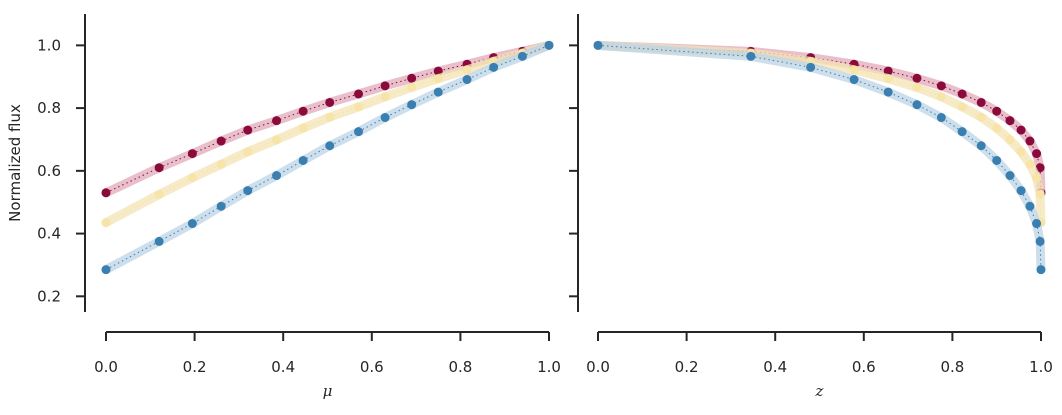 This screenshot has width=1062, height=415. I want to click on left-x-tick-label: 0.2, so click(195, 367).